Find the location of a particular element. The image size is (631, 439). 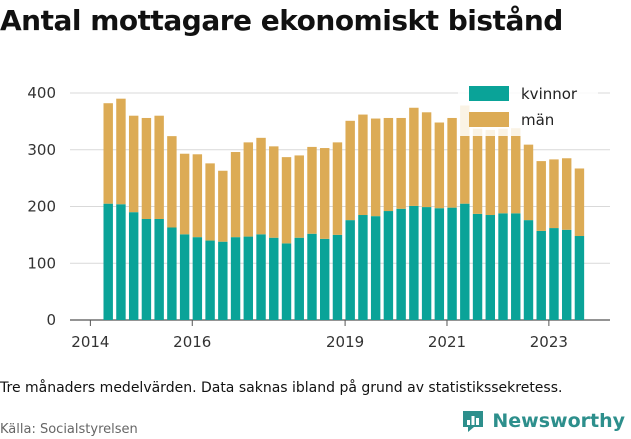

legend-label: kvinnor is located at coordinates (549, 94).